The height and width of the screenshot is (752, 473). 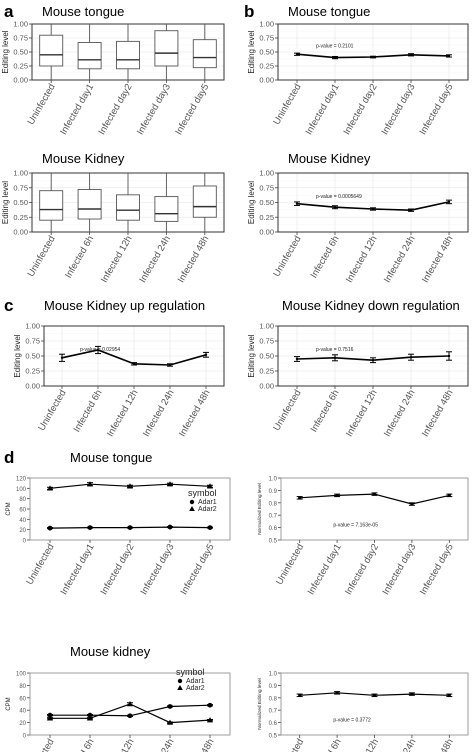 What do you see at coordinates (355, 525) in the screenshot?
I see `p-value-annotation: p-value = 7.163e-05` at bounding box center [355, 525].